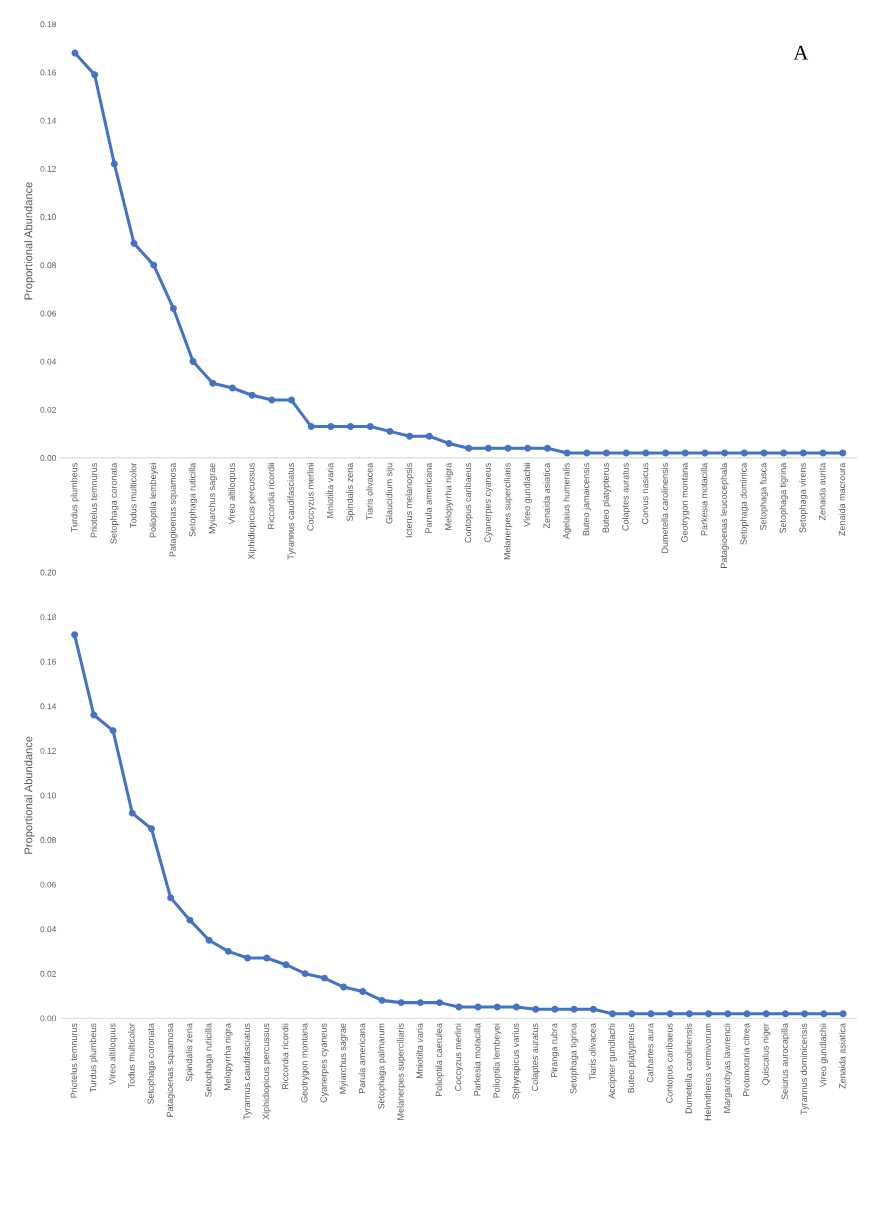 The width and height of the screenshot is (874, 1205). I want to click on x-tick-label: Protonotaria citrea, so click(746, 1060).